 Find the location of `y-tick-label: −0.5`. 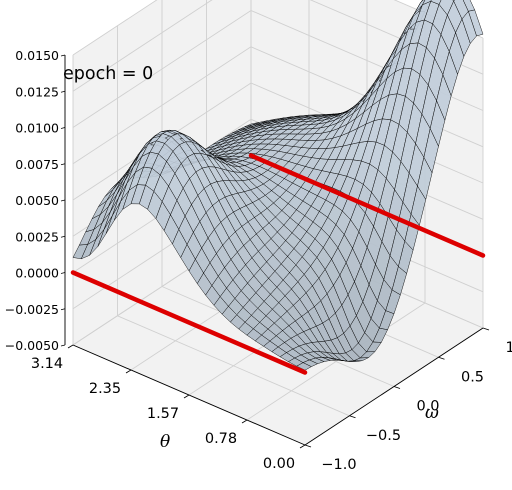

y-tick-label: −0.5 is located at coordinates (383, 436).